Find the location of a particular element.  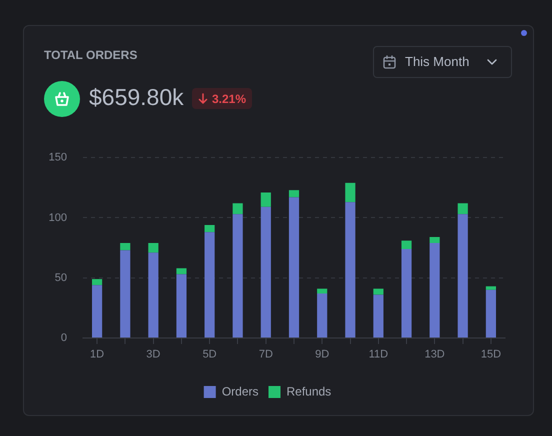

legend-label: Refunds is located at coordinates (309, 391).